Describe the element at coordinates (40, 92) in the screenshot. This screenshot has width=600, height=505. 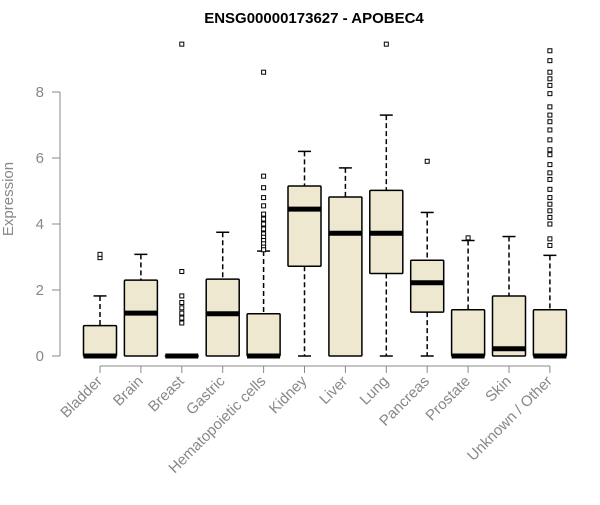
I see `y-tick-label: 8` at that location.